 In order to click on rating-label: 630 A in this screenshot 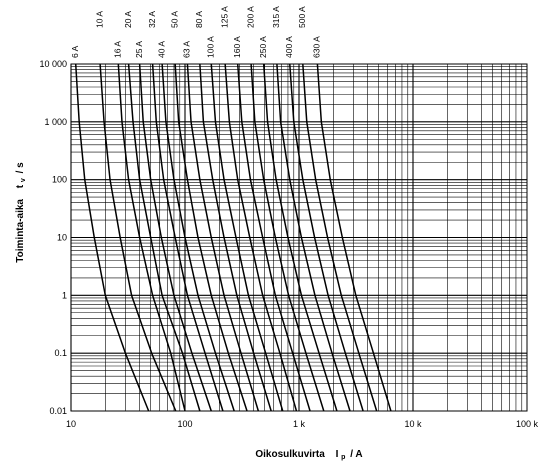, I will do `click(317, 47)`.